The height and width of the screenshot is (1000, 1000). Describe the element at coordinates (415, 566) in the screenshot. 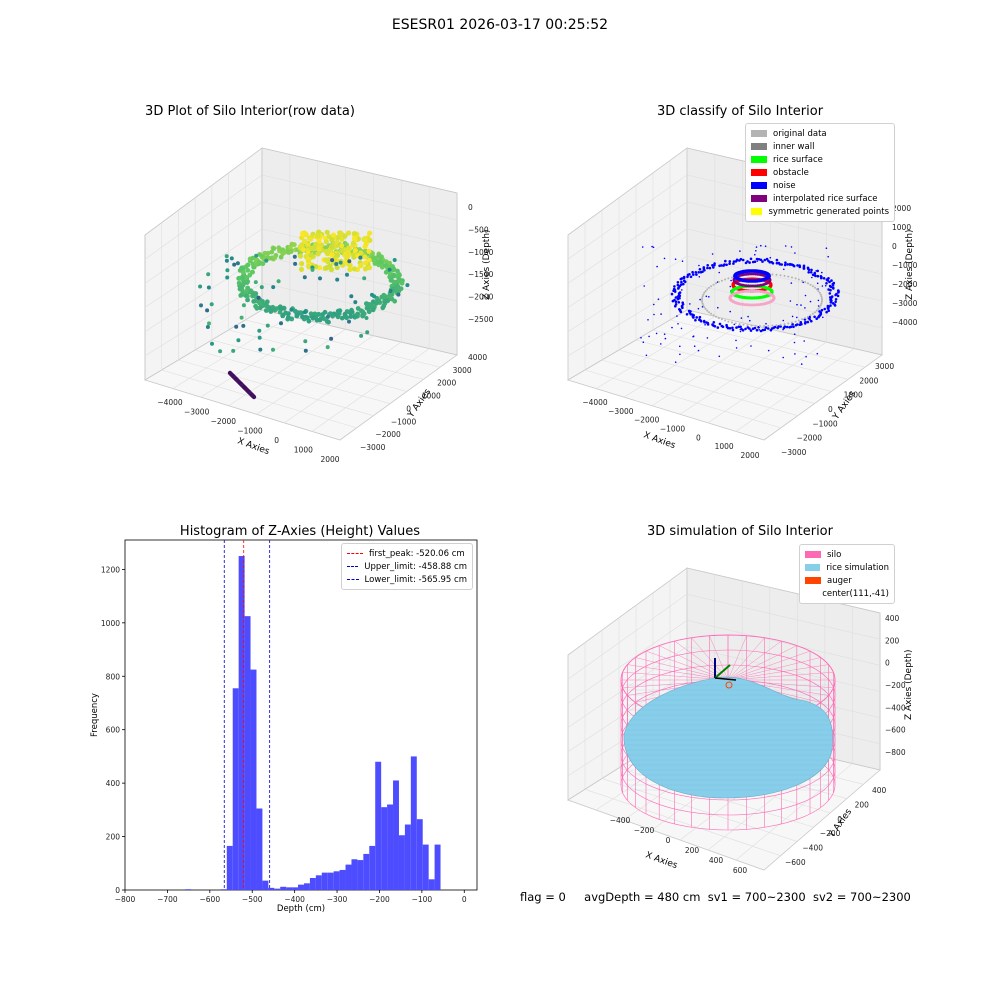

I see `legend-label: Upper_limit: -458.88 cm` at that location.